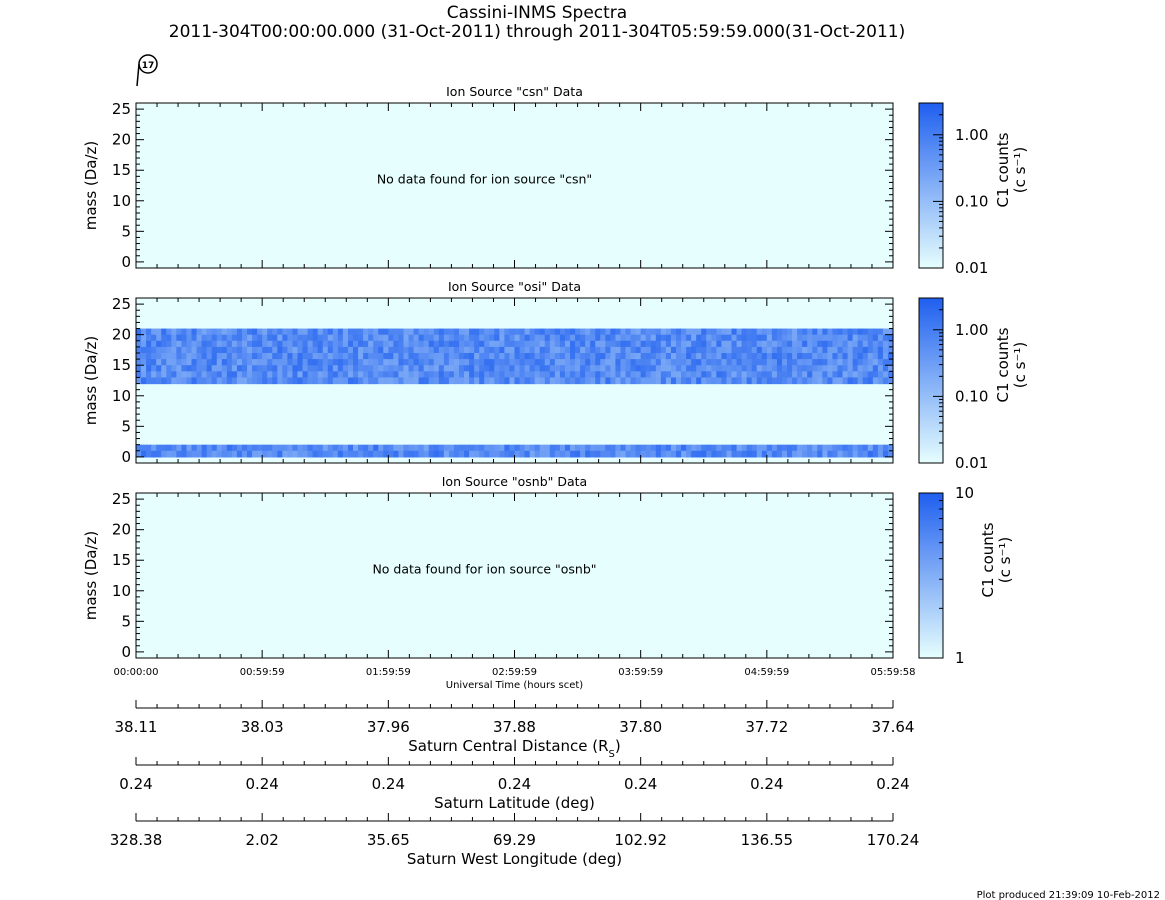 Image resolution: width=1165 pixels, height=900 pixels. I want to click on panel-2-title: Ion Source "osnb" Data, so click(514, 481).